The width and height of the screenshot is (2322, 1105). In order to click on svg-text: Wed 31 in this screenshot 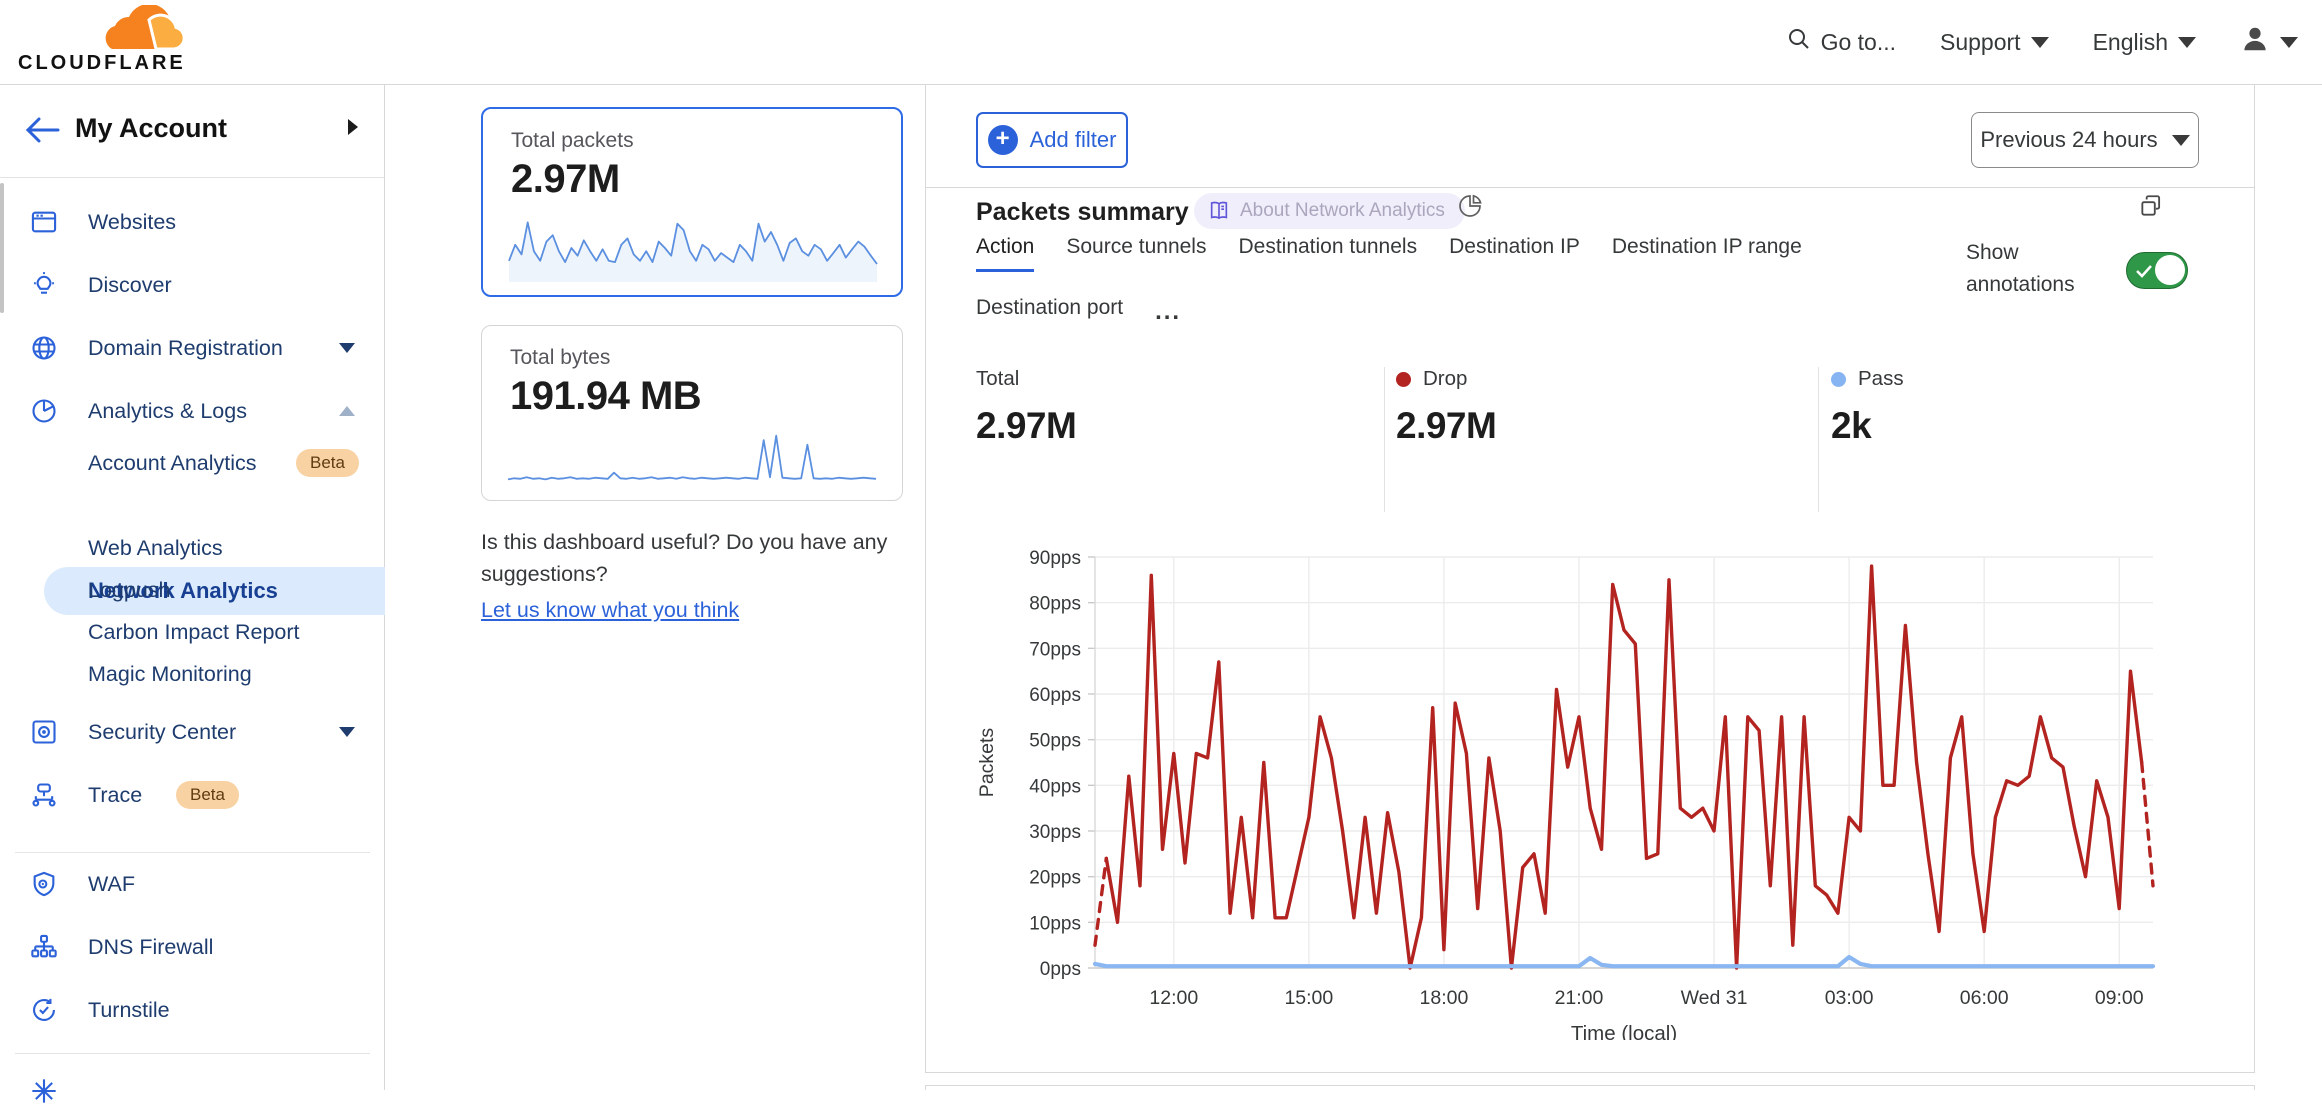, I will do `click(1714, 998)`.